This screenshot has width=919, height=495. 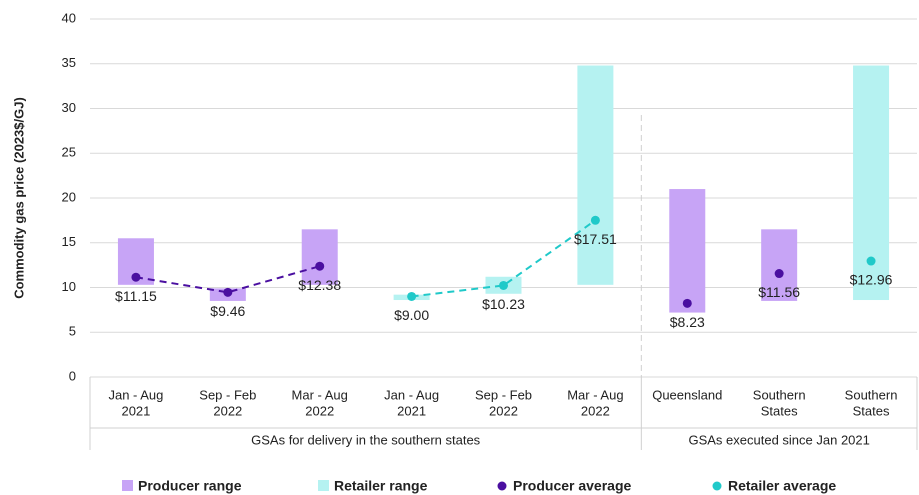 What do you see at coordinates (503, 304) in the screenshot?
I see `data-label: $10.23` at bounding box center [503, 304].